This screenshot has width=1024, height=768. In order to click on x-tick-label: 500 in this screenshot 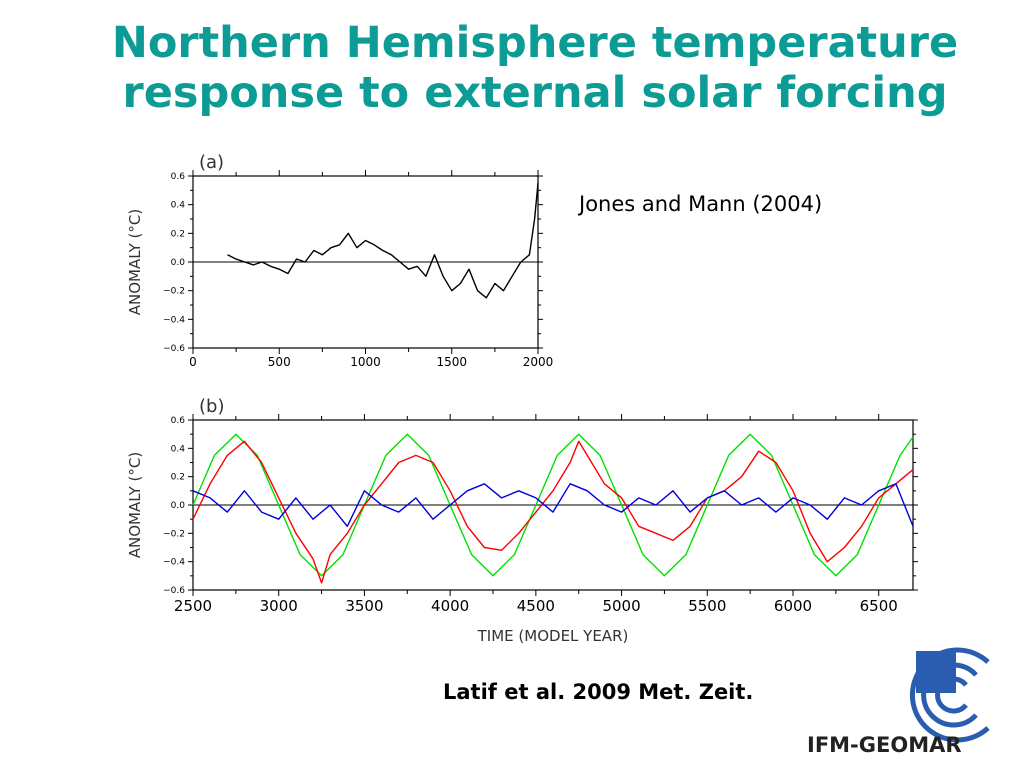, I will do `click(279, 362)`.